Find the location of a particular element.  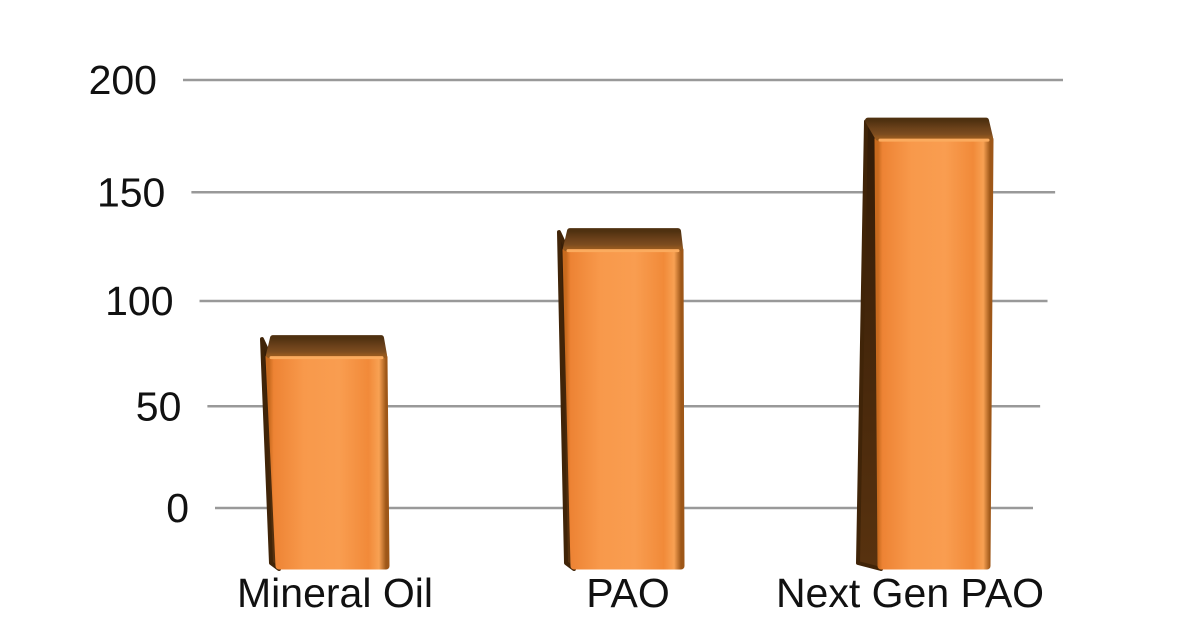

bar-pao is located at coordinates (621, 399).